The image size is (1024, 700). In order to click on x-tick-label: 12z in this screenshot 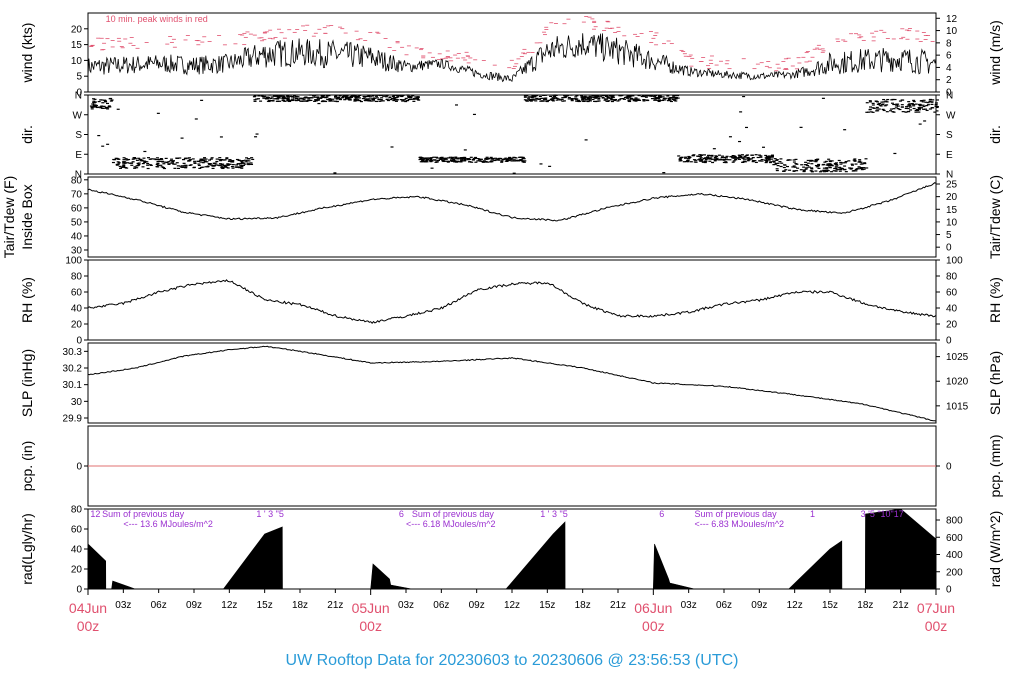, I will do `click(229, 605)`.